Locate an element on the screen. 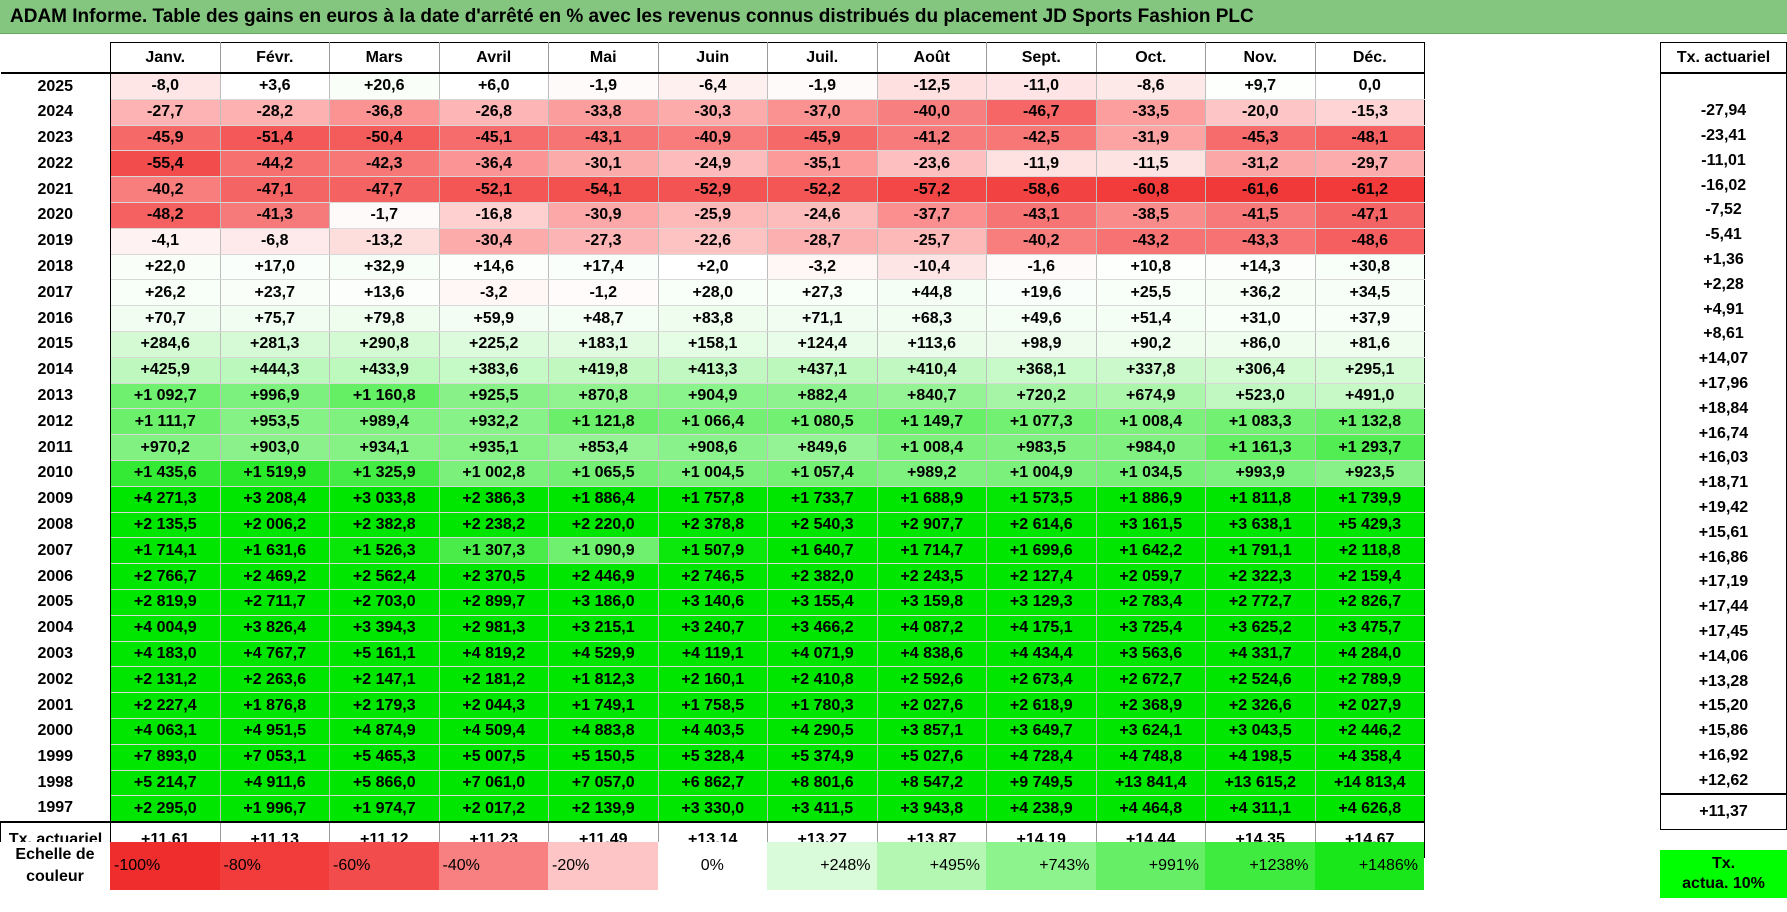 The height and width of the screenshot is (912, 1787). gain-cell: +2 131,2 is located at coordinates (165, 680).